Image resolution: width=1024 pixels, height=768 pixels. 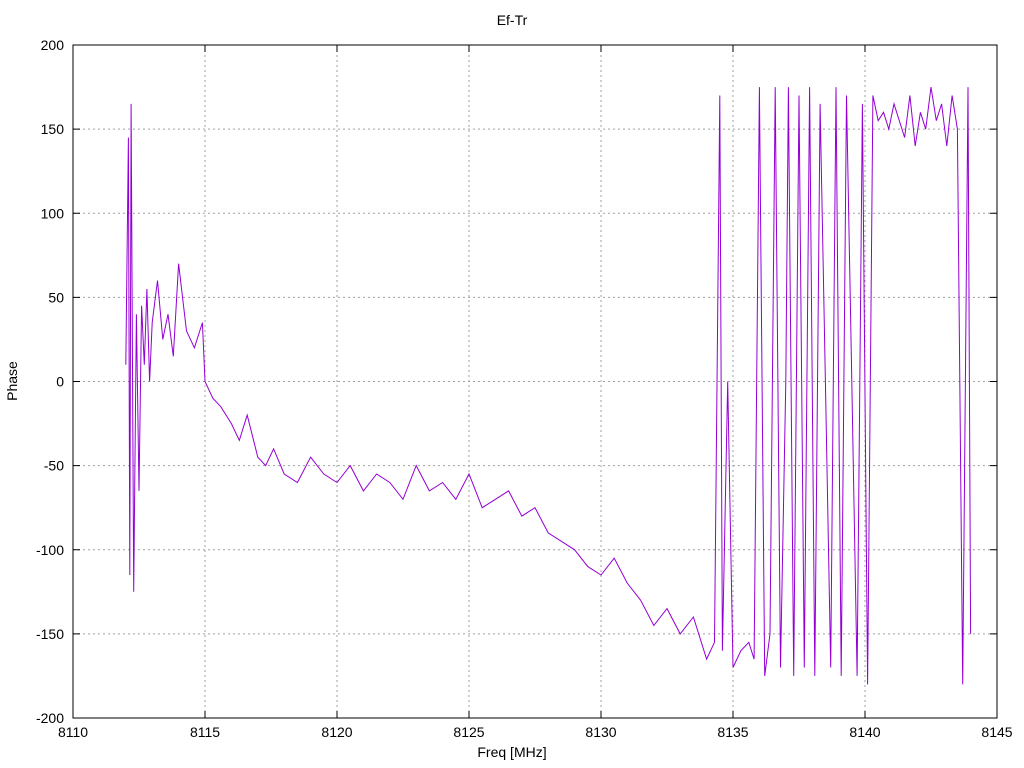 I want to click on y-tick-label: -100, so click(x=50, y=550).